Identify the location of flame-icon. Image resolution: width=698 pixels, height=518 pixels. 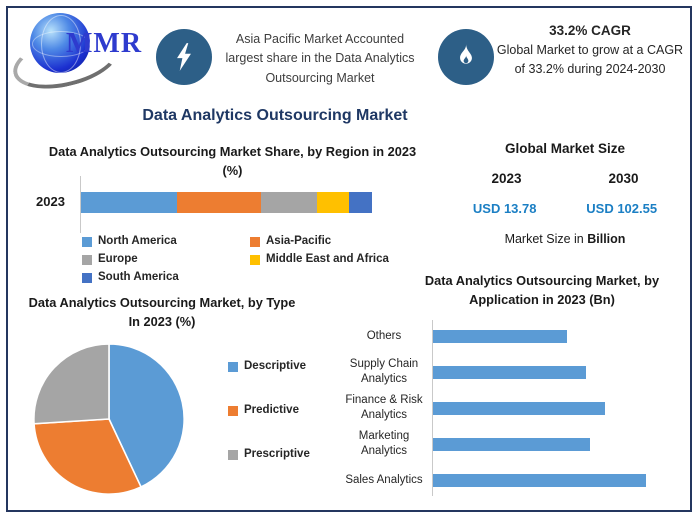
(466, 54).